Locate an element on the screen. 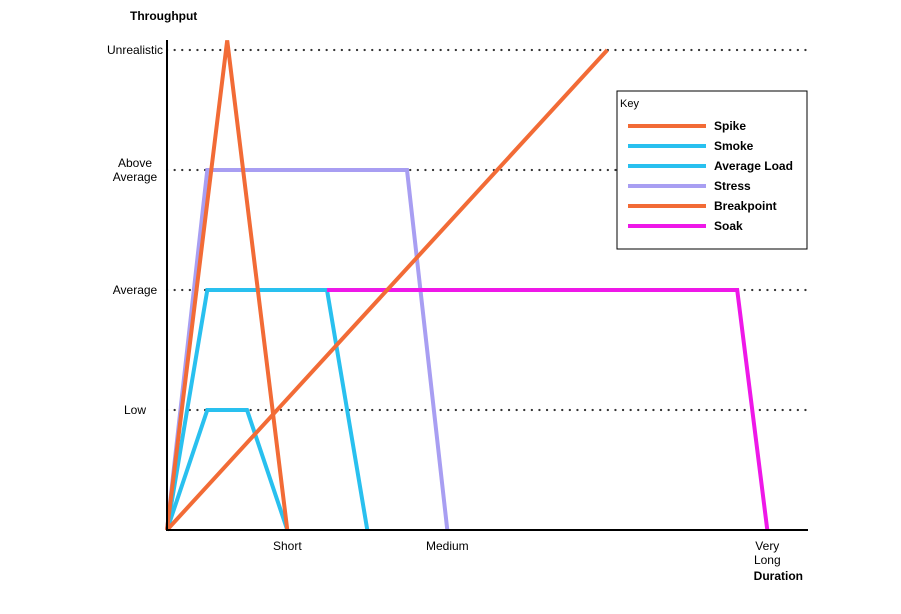  series-line-average-load is located at coordinates (267, 409).